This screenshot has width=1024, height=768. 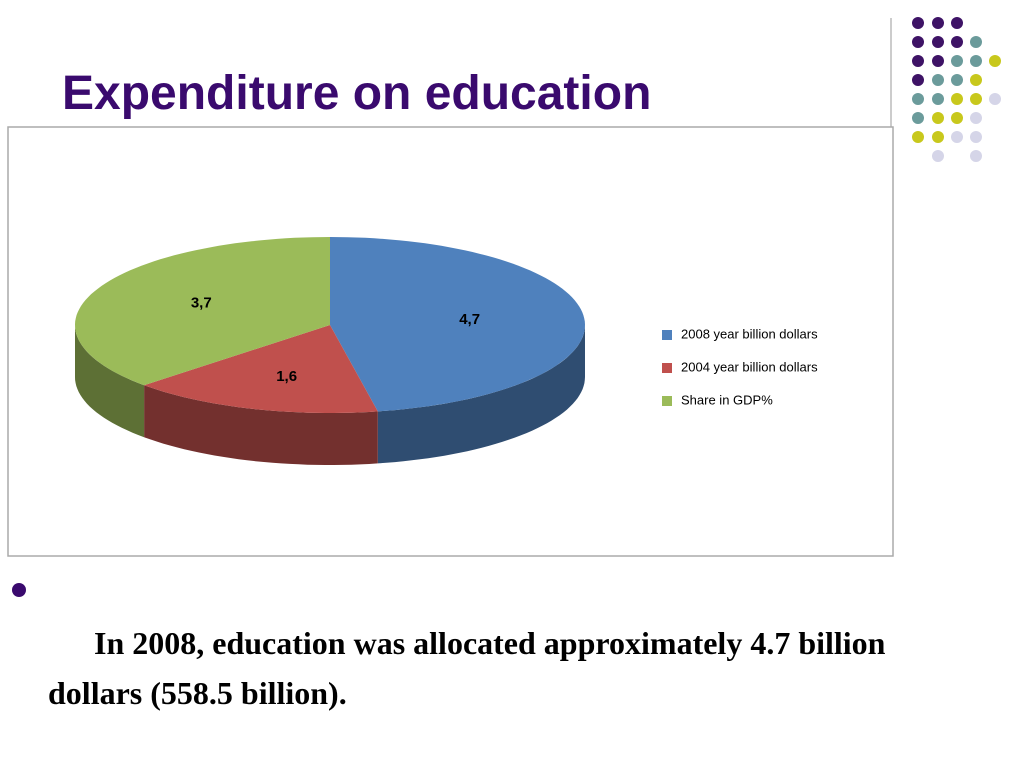 What do you see at coordinates (19, 590) in the screenshot?
I see `bullet` at bounding box center [19, 590].